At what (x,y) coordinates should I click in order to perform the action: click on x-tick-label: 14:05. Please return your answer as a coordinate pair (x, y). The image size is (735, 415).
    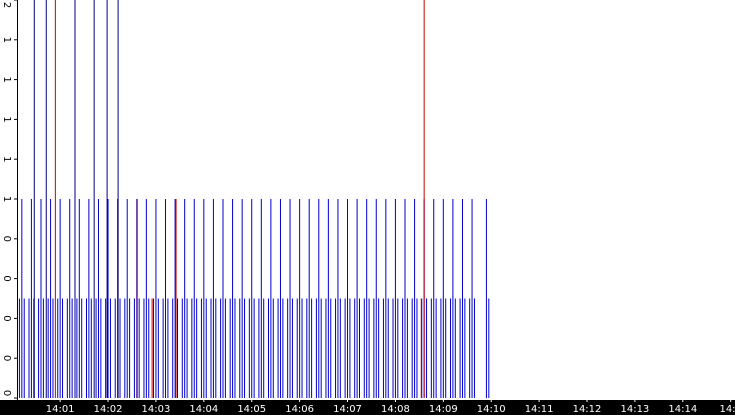
    Looking at the image, I should click on (251, 409).